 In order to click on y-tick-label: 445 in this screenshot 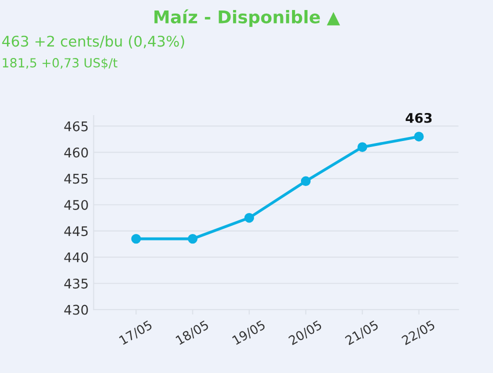, I will do `click(76, 231)`.